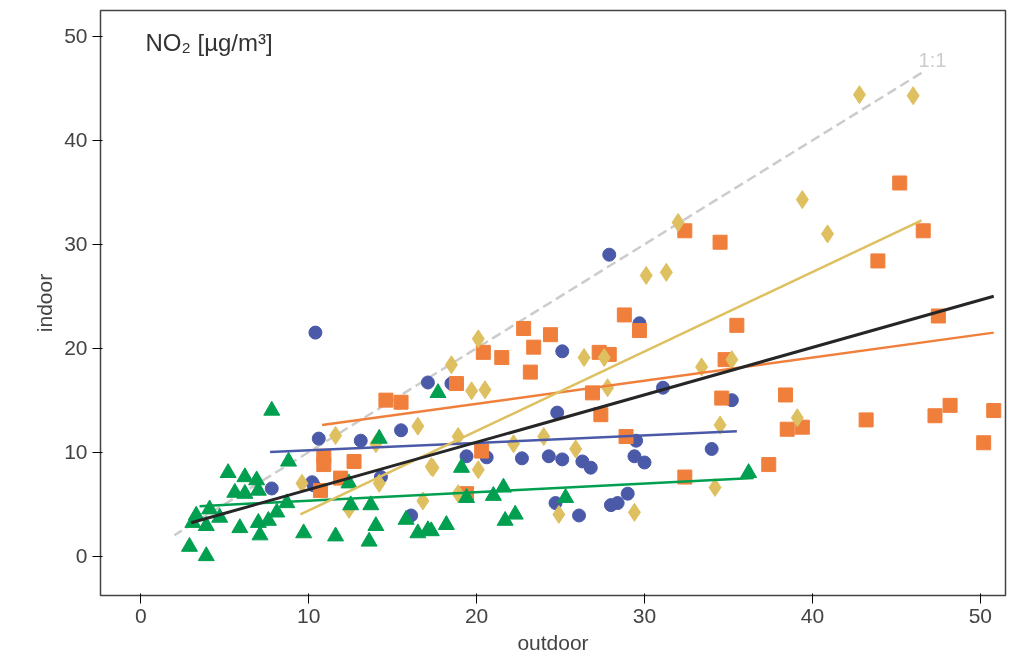 The height and width of the screenshot is (665, 1023). Describe the element at coordinates (980, 615) in the screenshot. I see `x-tick-label: 50` at that location.